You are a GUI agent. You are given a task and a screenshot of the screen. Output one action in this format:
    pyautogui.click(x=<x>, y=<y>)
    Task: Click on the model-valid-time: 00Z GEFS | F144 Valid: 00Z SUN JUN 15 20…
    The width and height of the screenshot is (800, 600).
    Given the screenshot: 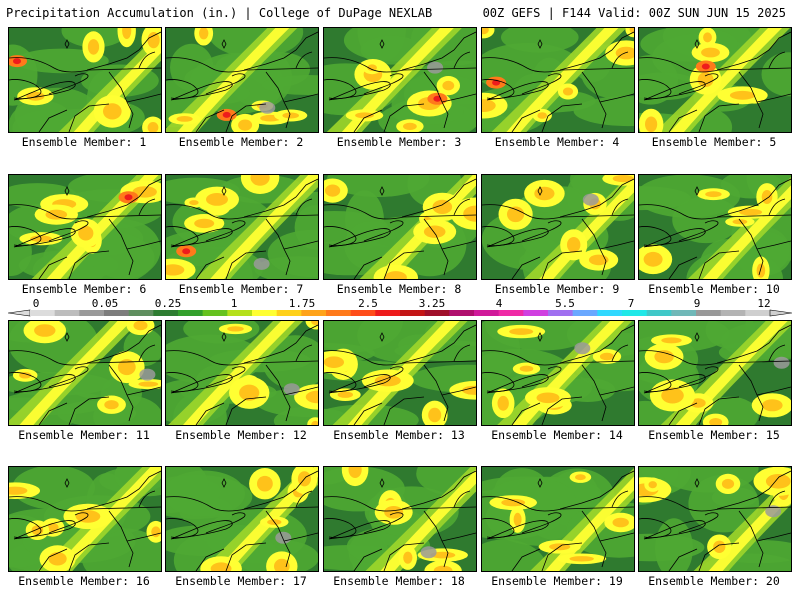 What is the action you would take?
    pyautogui.click(x=634, y=13)
    